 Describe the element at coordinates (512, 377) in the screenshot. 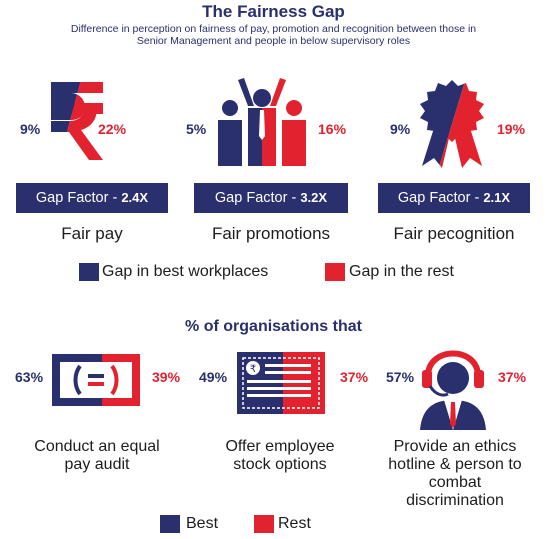

I see `ethics-hotline-rest-value: 37%` at that location.